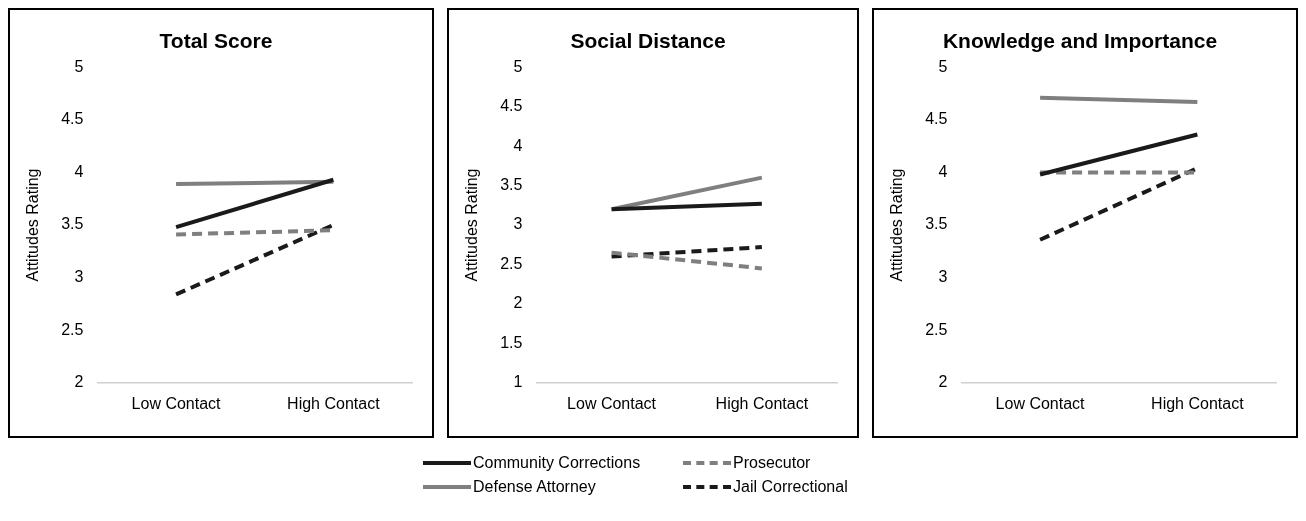 The image size is (1306, 521). Describe the element at coordinates (1080, 41) in the screenshot. I see `chart-title: Knowledge and Importance` at that location.